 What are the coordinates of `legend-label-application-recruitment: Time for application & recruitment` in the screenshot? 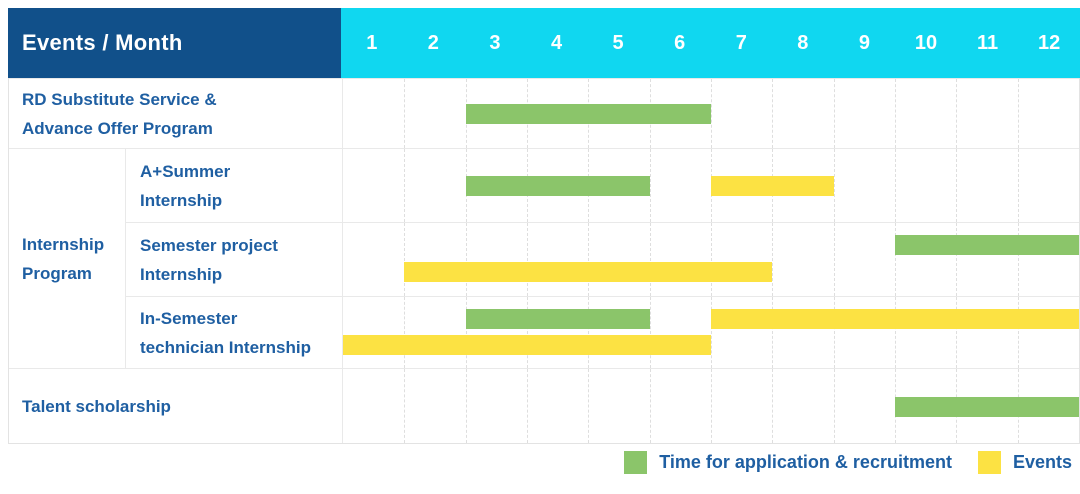 It's located at (805, 462).